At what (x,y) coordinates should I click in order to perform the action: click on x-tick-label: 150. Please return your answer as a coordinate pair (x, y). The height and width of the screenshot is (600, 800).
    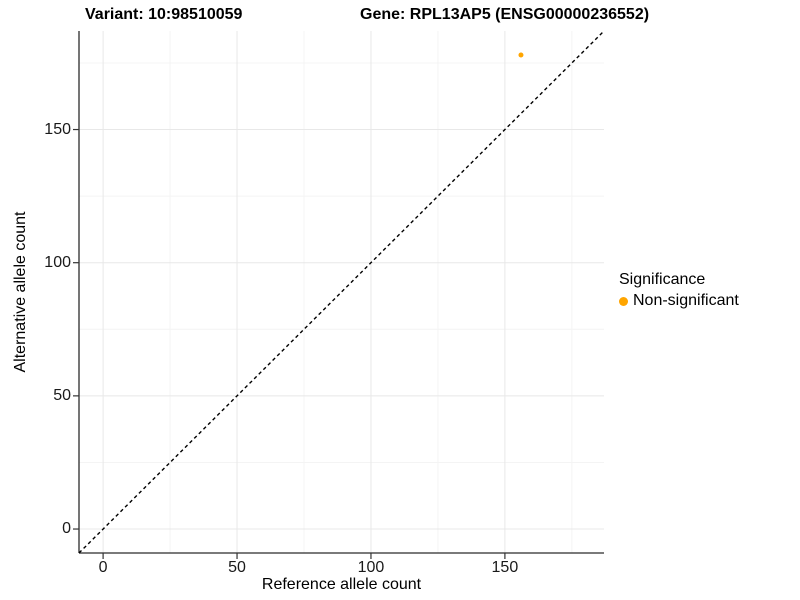
    Looking at the image, I should click on (505, 567).